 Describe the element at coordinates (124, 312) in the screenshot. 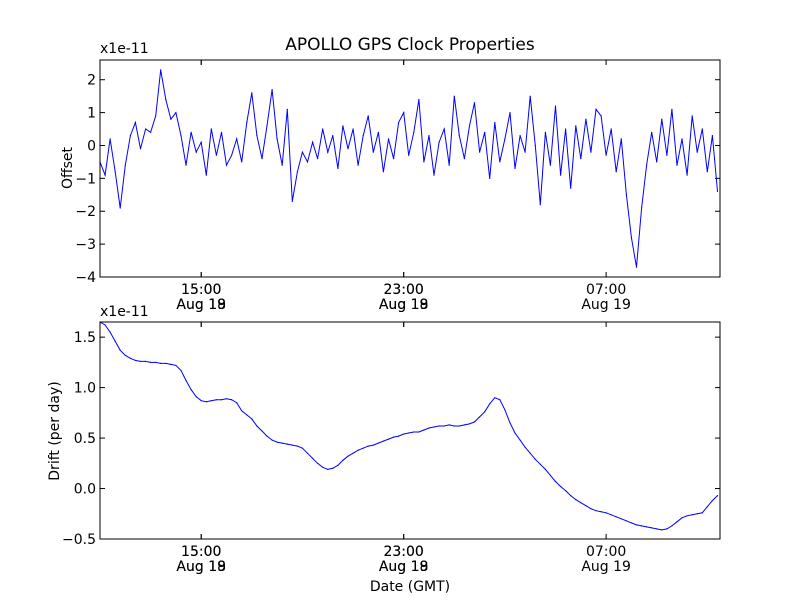

I see `drift-multiplier-label: x1e-11` at that location.